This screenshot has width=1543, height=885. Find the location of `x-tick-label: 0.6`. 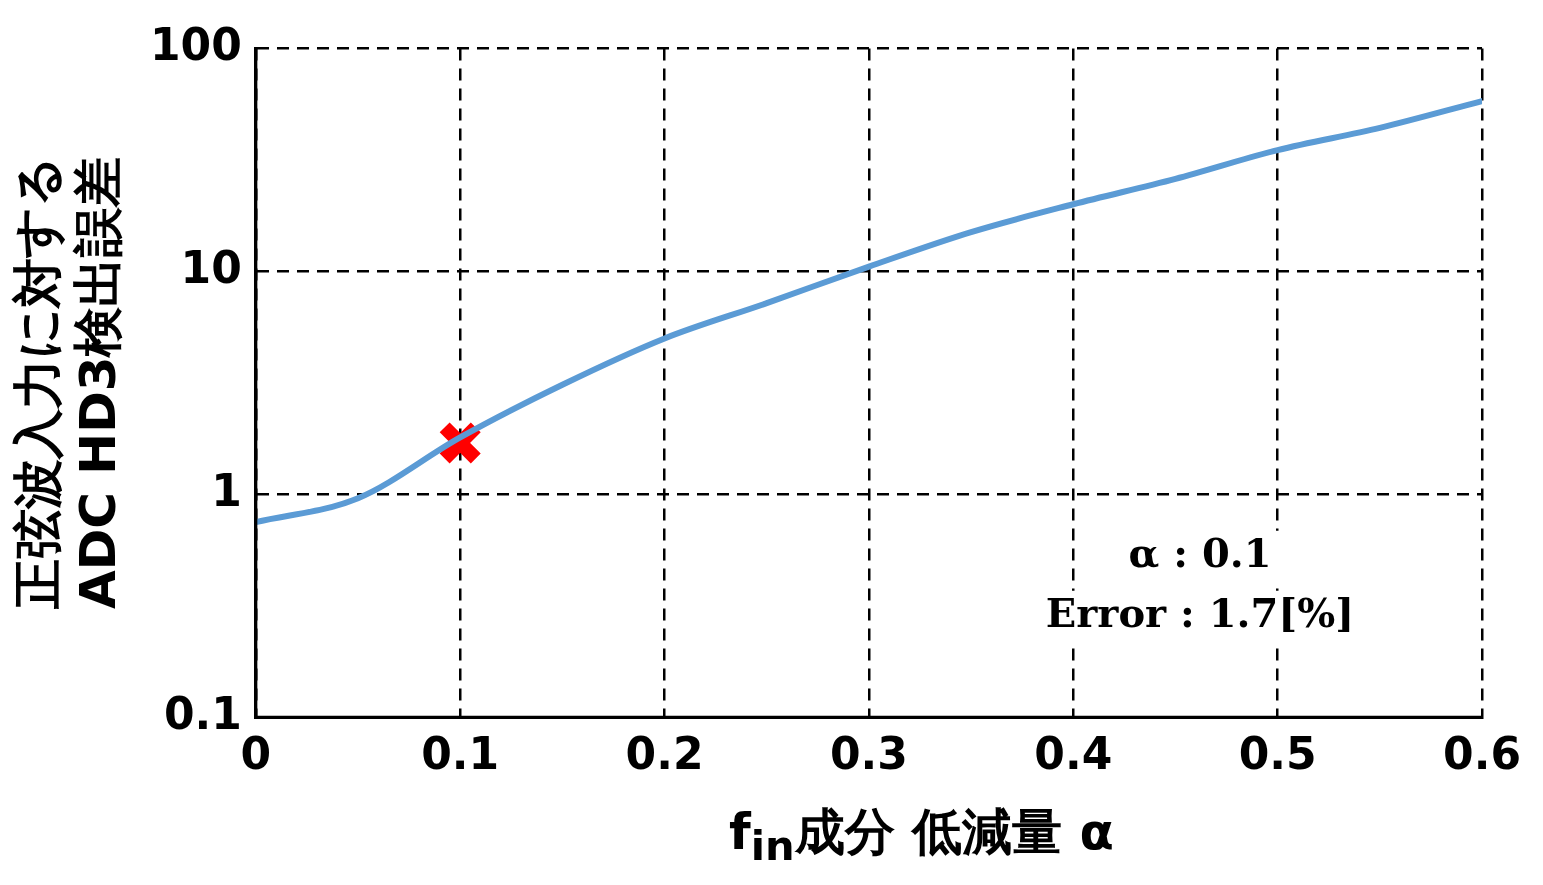

x-tick-label: 0.6 is located at coordinates (1482, 754).